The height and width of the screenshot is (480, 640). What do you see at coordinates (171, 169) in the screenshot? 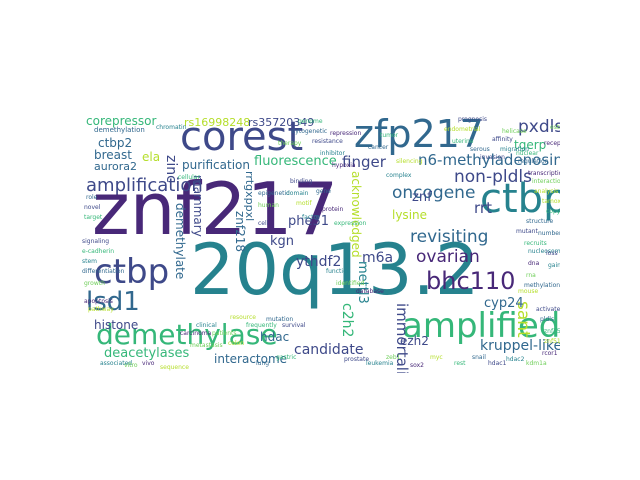
I see `word-50: zinc` at bounding box center [171, 169].